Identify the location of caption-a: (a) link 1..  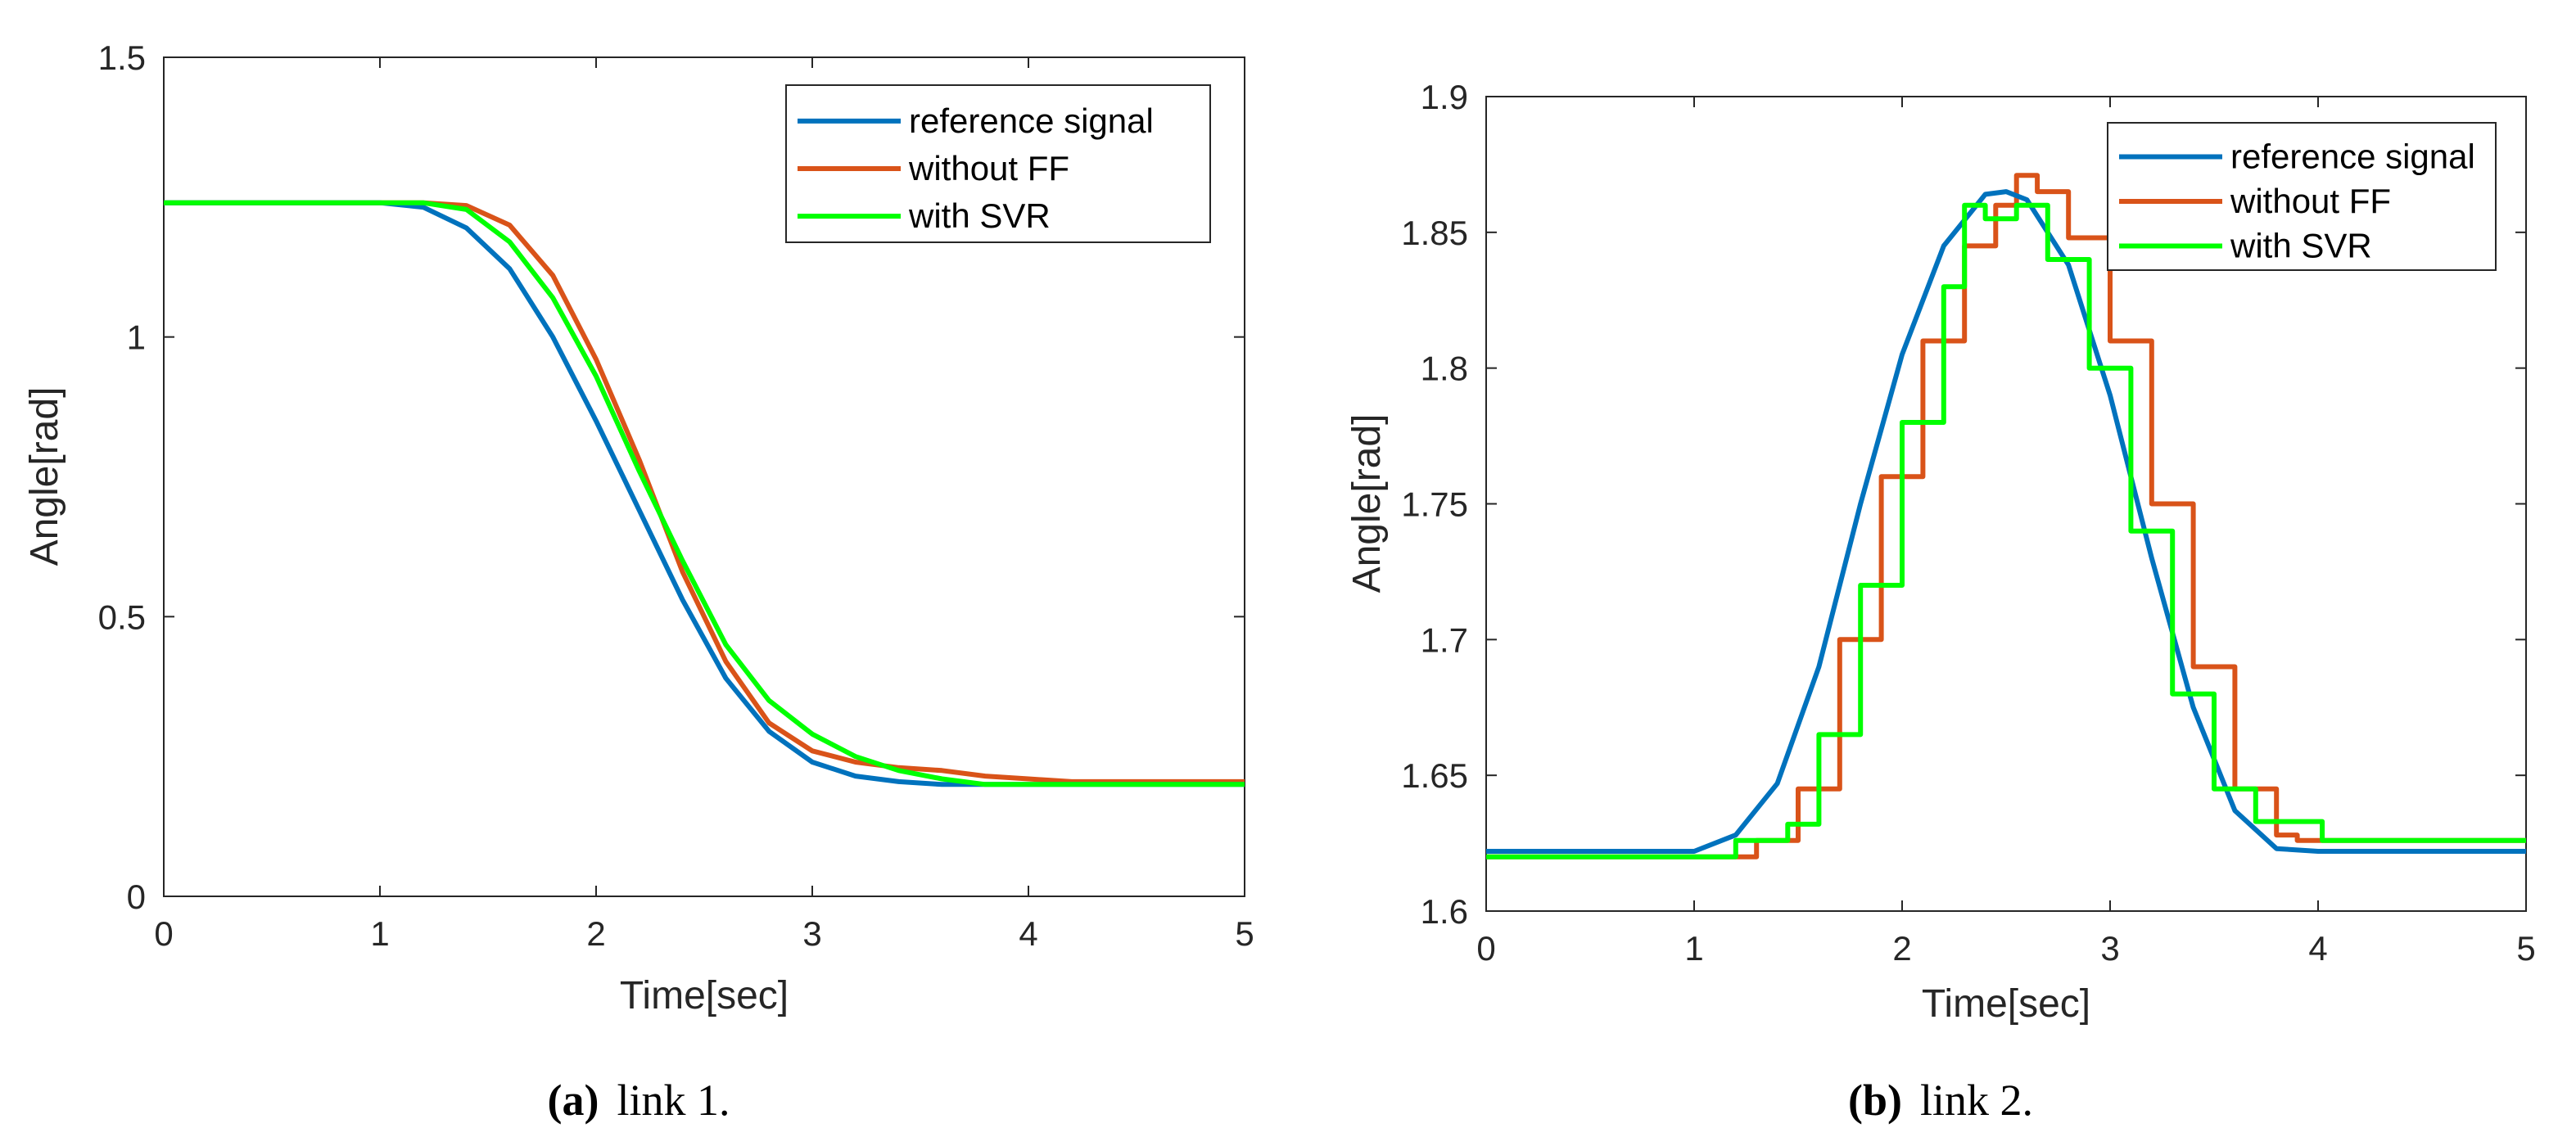
(639, 1101).